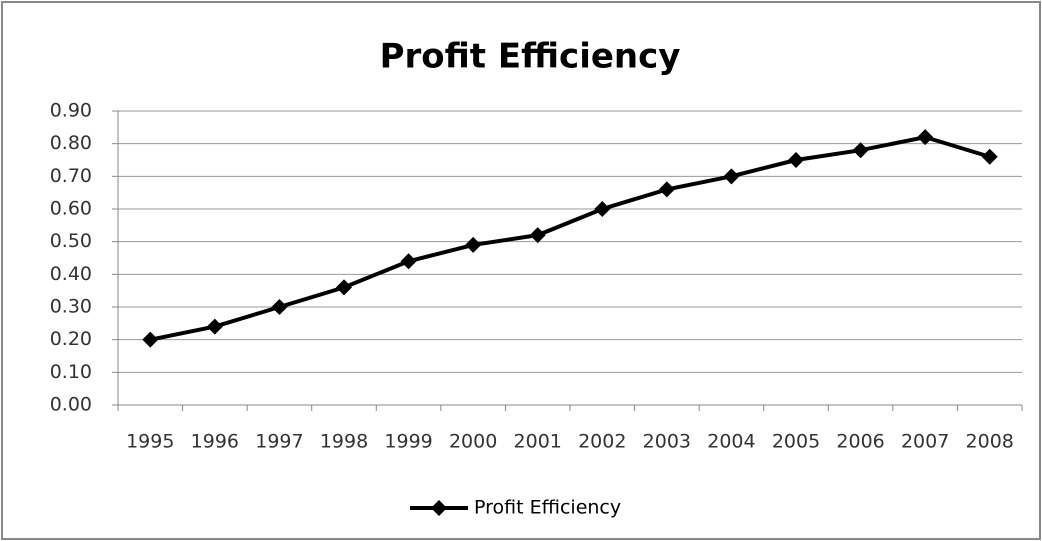 The height and width of the screenshot is (541, 1042). Describe the element at coordinates (344, 442) in the screenshot. I see `x-tick-label: 1998` at that location.